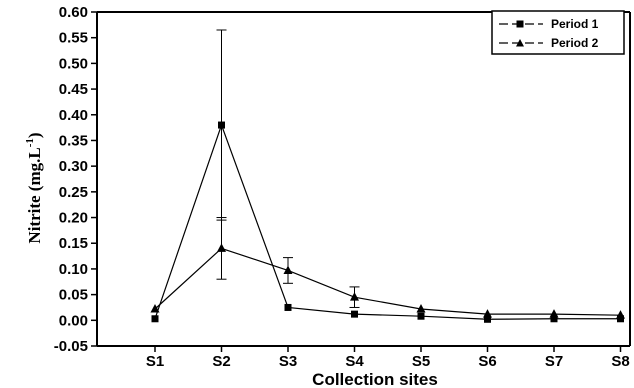 Image resolution: width=634 pixels, height=388 pixels. What do you see at coordinates (73, 115) in the screenshot?
I see `y-tick-label: 0.40` at bounding box center [73, 115].